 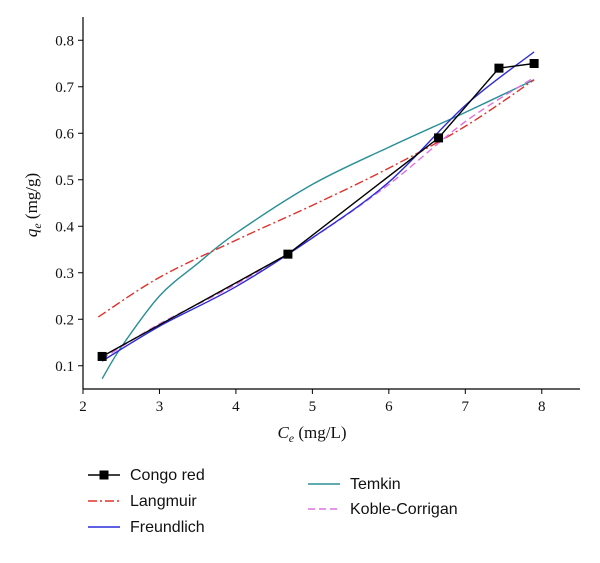 I want to click on legend-item-langmuir: Langmuir, so click(x=142, y=501).